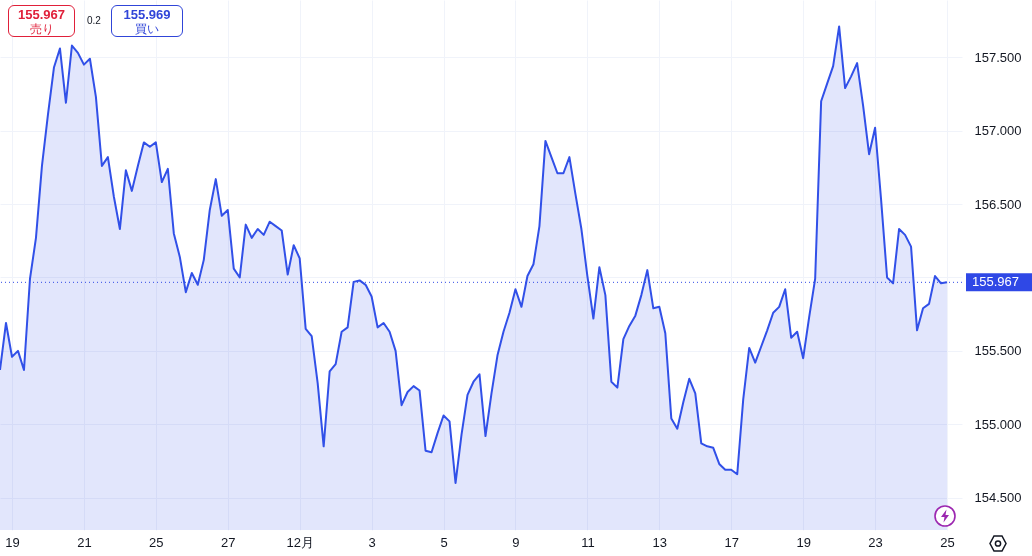 The height and width of the screenshot is (556, 1032). Describe the element at coordinates (41, 14) in the screenshot. I see `annotation: 155.967` at that location.